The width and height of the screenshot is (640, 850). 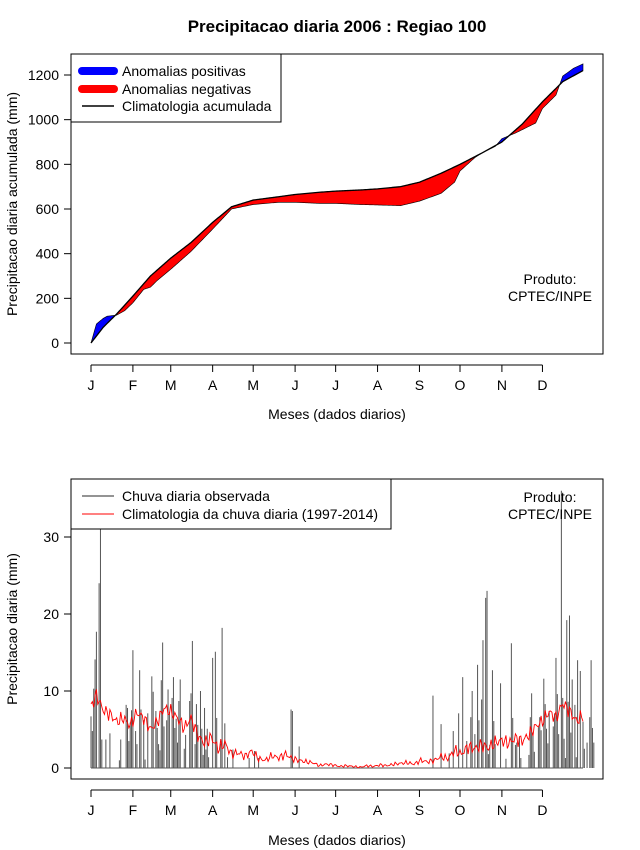 What do you see at coordinates (550, 514) in the screenshot?
I see `bottom-credit-line-2: CPTEC/INPE` at bounding box center [550, 514].